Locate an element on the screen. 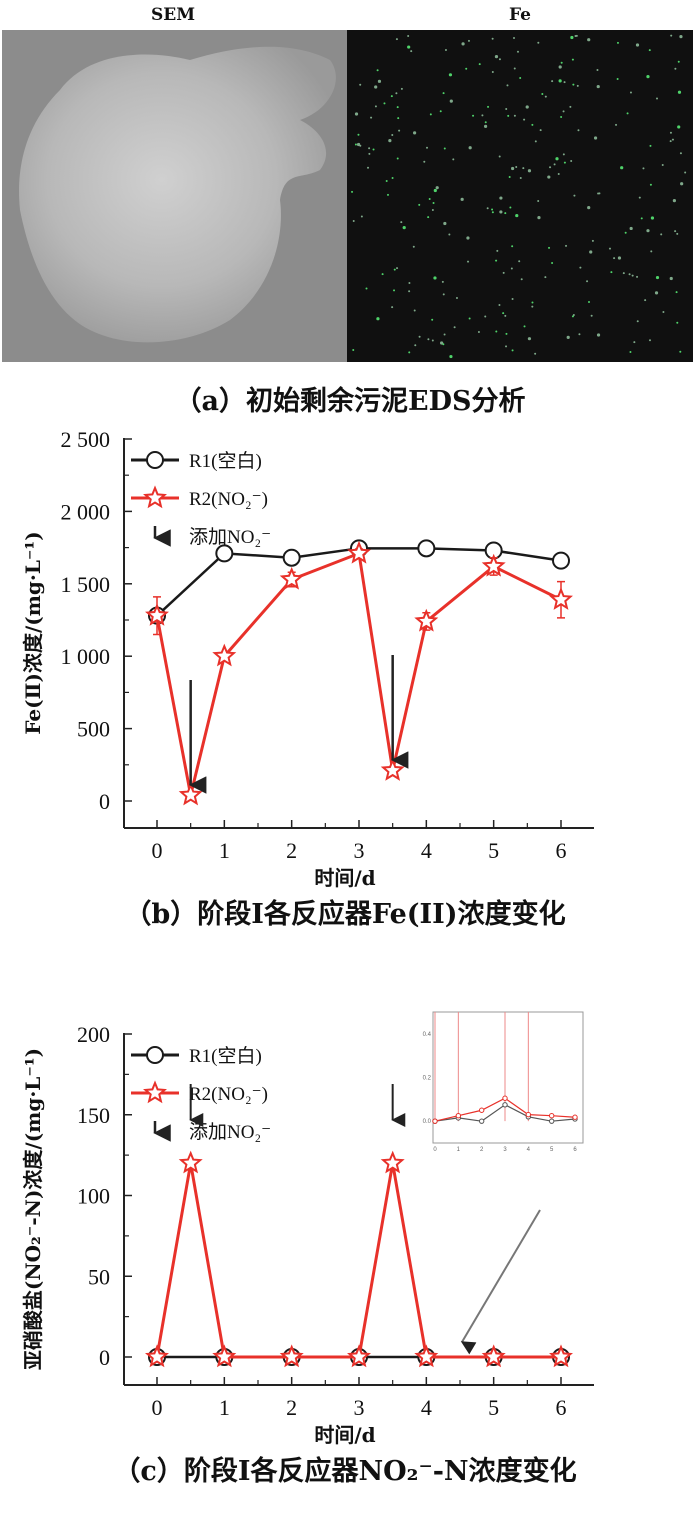  inset-x-tick-label: 5 is located at coordinates (552, 1150).